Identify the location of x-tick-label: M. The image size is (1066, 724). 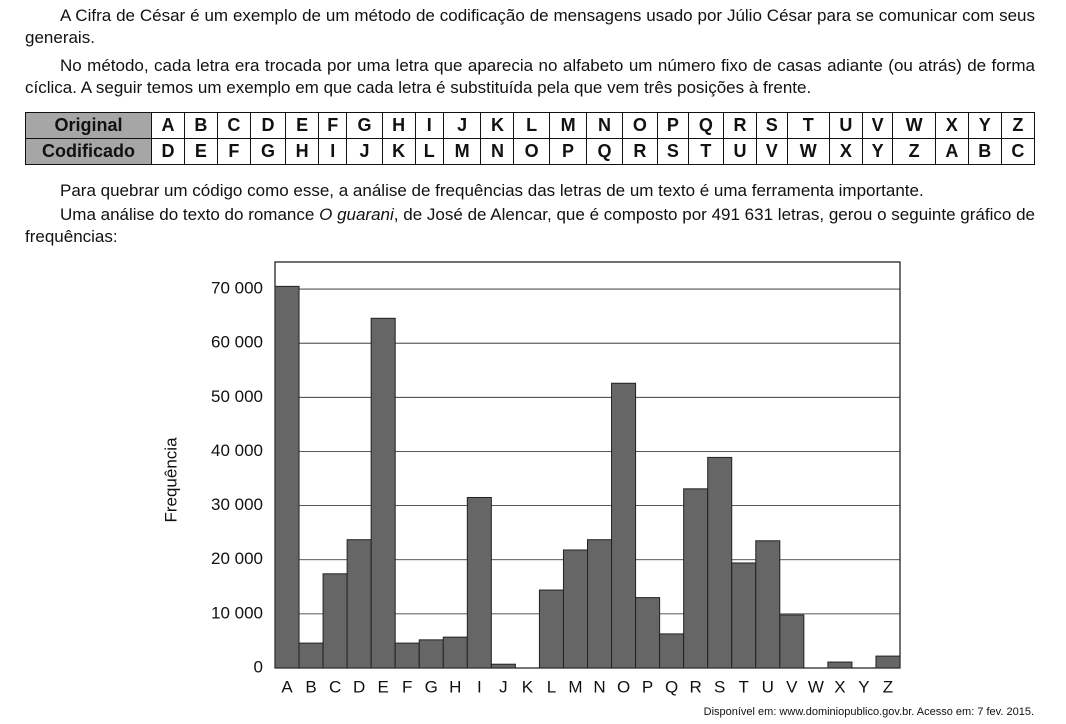
(575, 686).